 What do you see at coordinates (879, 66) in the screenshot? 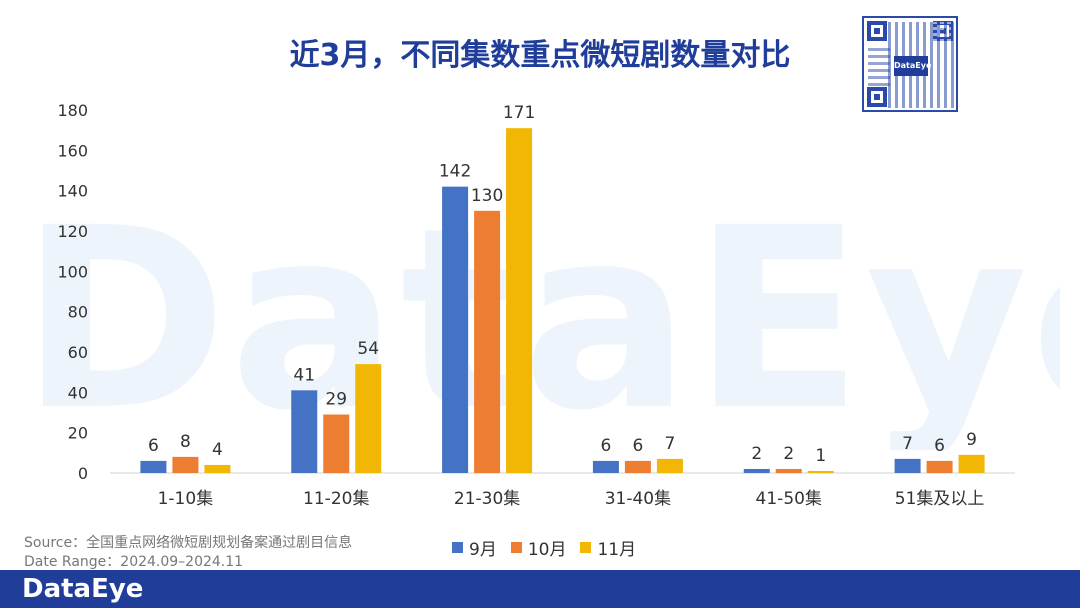
I see `qr-pattern-side` at bounding box center [879, 66].